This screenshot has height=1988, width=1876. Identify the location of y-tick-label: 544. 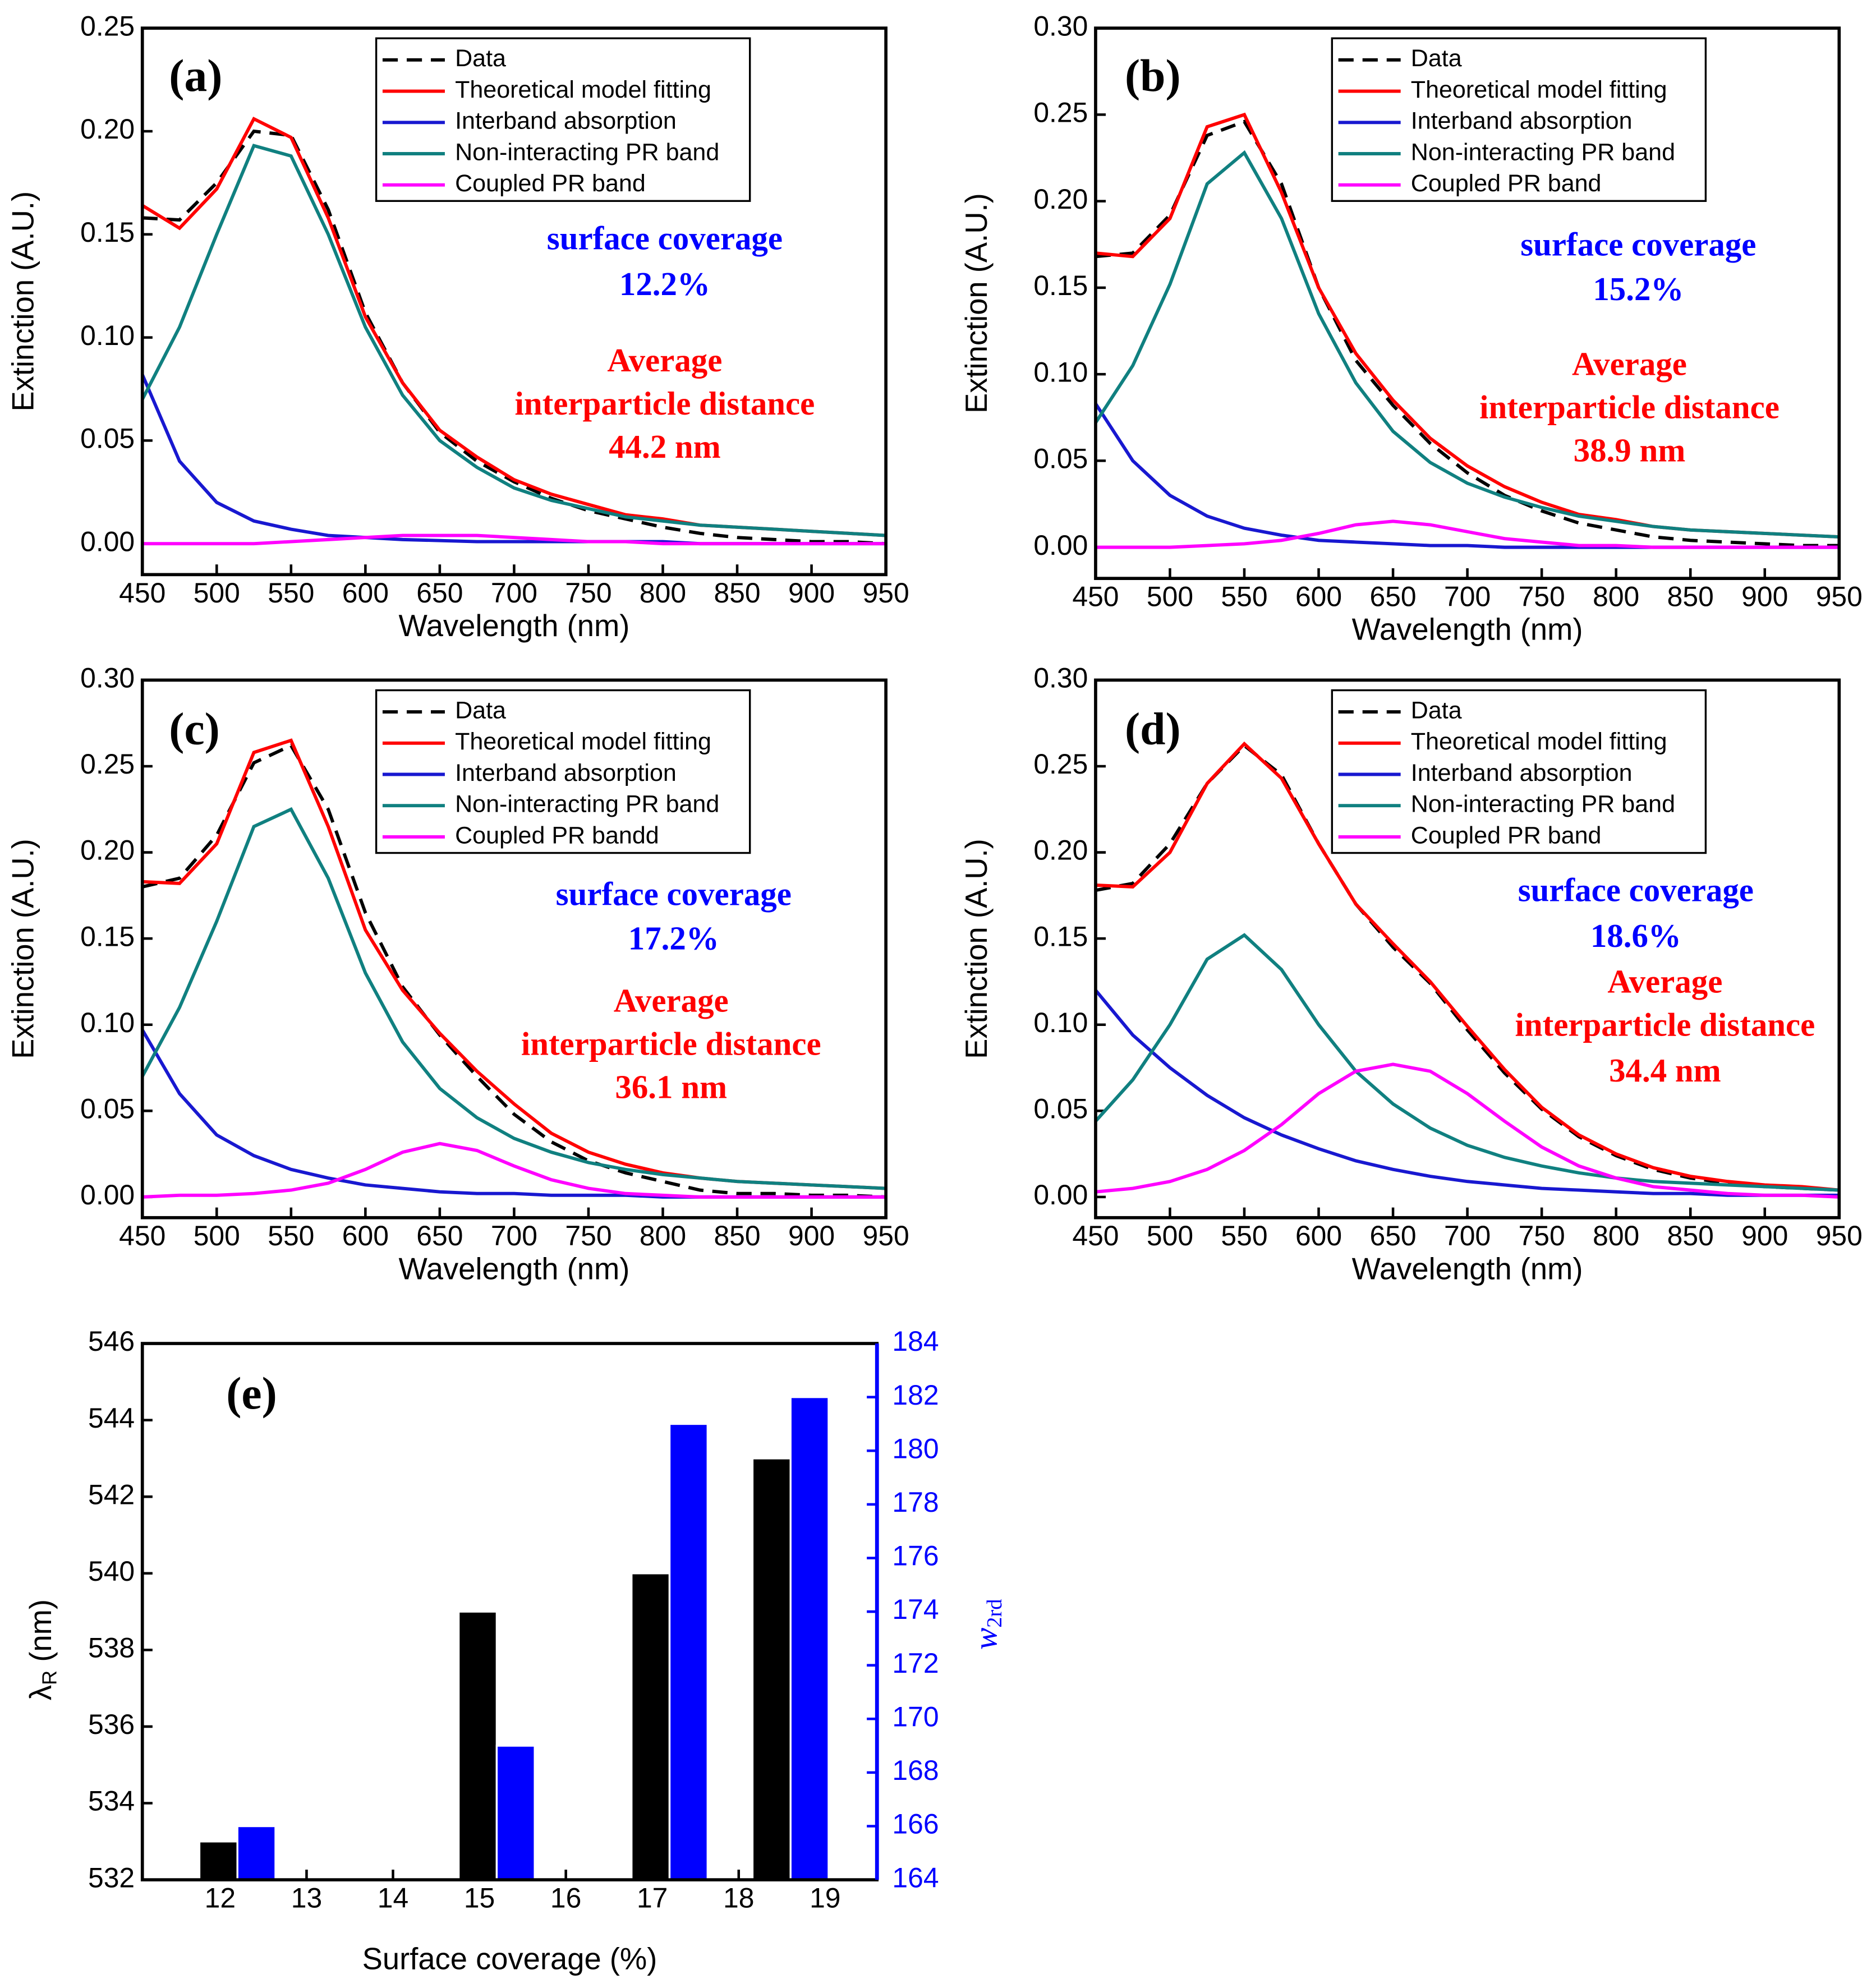
(111, 1418).